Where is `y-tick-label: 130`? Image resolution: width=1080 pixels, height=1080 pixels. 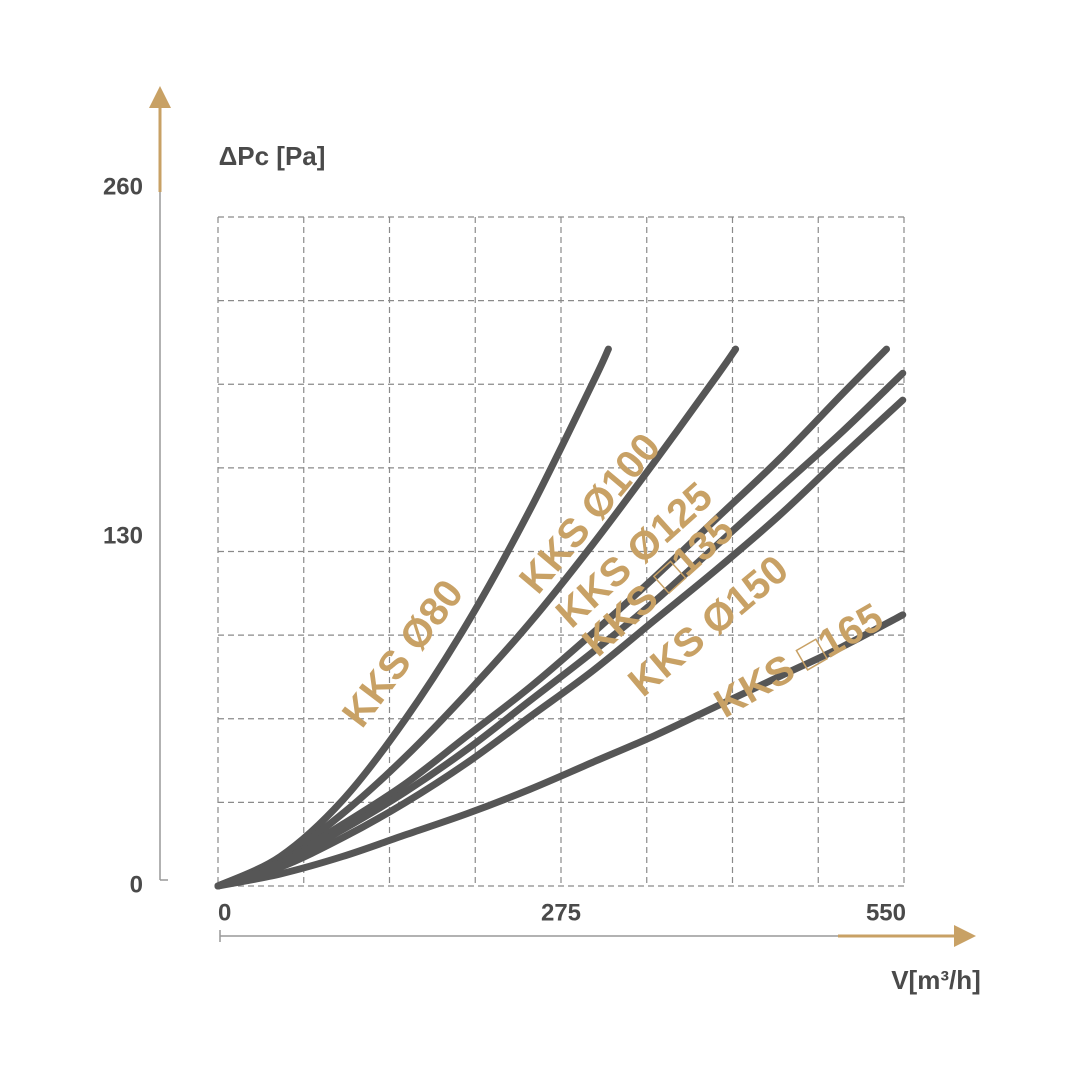
y-tick-label: 130 is located at coordinates (123, 535).